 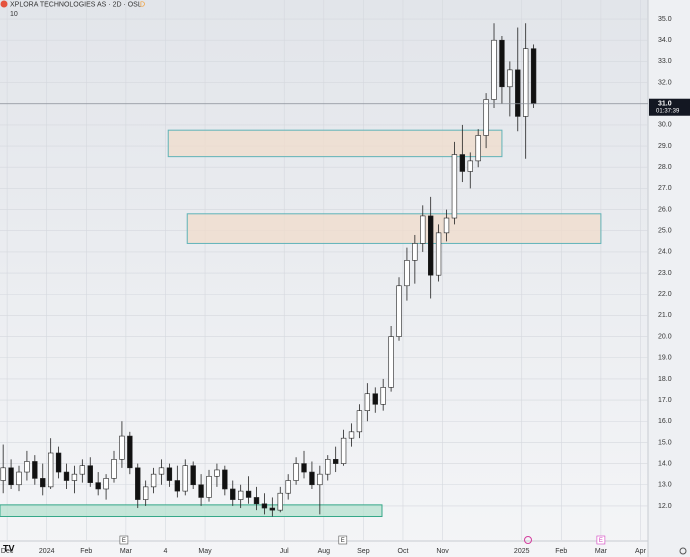 What do you see at coordinates (205, 551) in the screenshot?
I see `x-tick-label: May` at bounding box center [205, 551].